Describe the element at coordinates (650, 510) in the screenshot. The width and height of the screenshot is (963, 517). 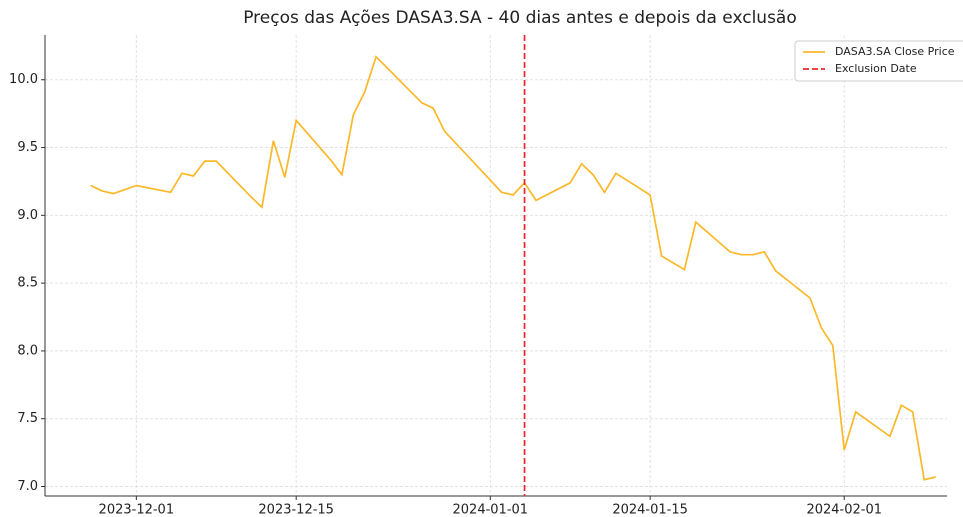
I see `x-tick-label: 2024-01-15` at that location.